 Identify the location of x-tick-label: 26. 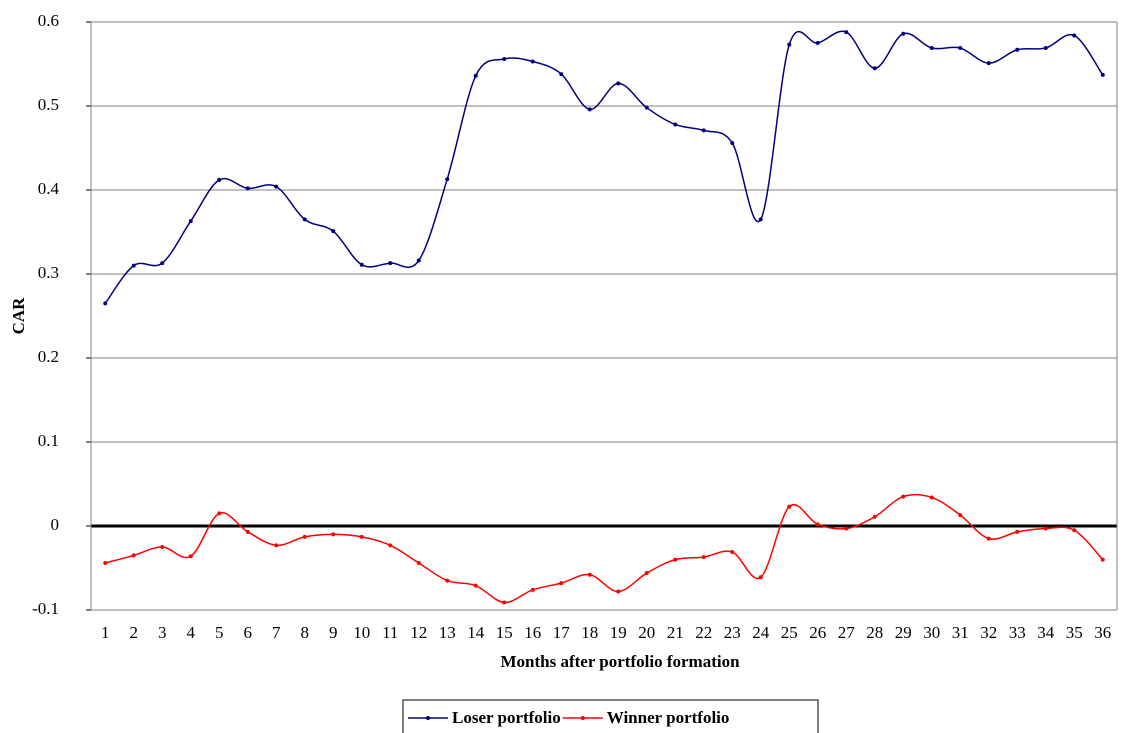
(817, 632).